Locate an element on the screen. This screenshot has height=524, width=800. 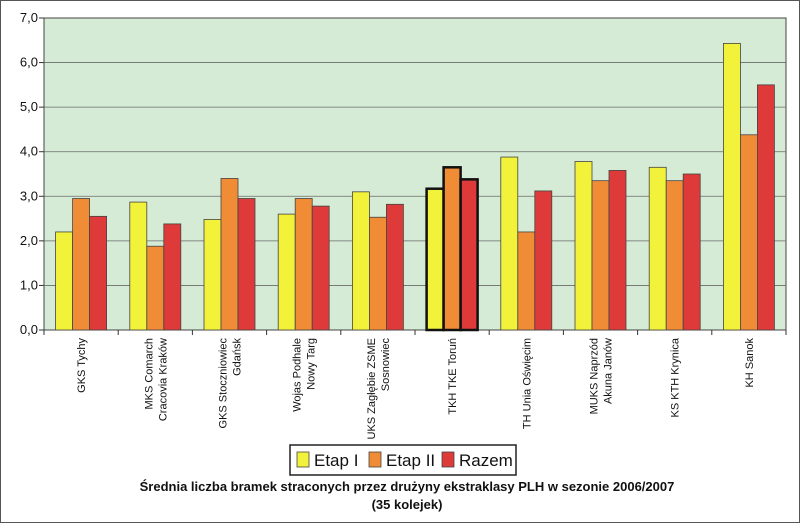
legend-label: Etap II is located at coordinates (410, 460).